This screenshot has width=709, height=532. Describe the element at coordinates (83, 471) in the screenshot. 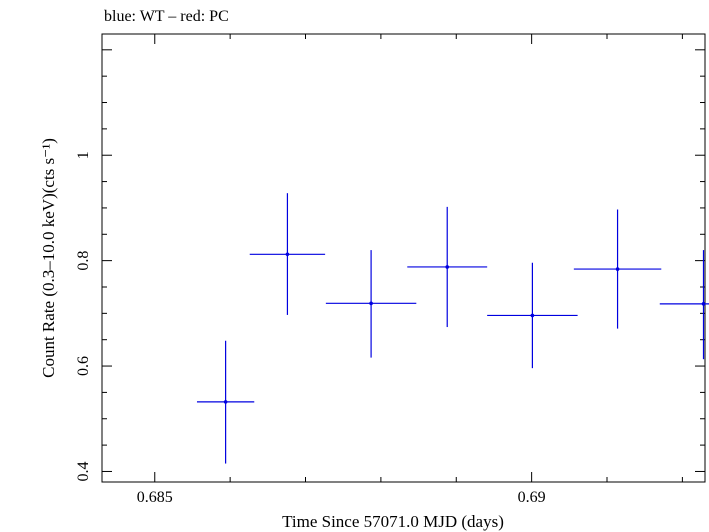

I see `y-tick-label: 0.4` at that location.